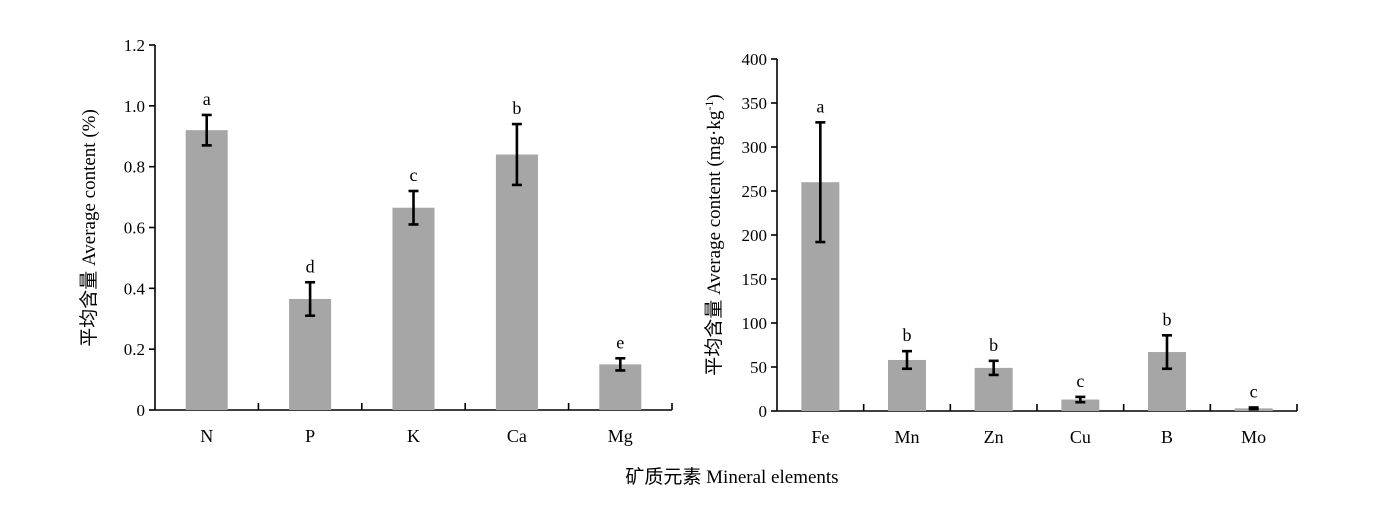 The height and width of the screenshot is (514, 1393). I want to click on x-axis-title: 矿质元素 Mineral elements, so click(731, 477).